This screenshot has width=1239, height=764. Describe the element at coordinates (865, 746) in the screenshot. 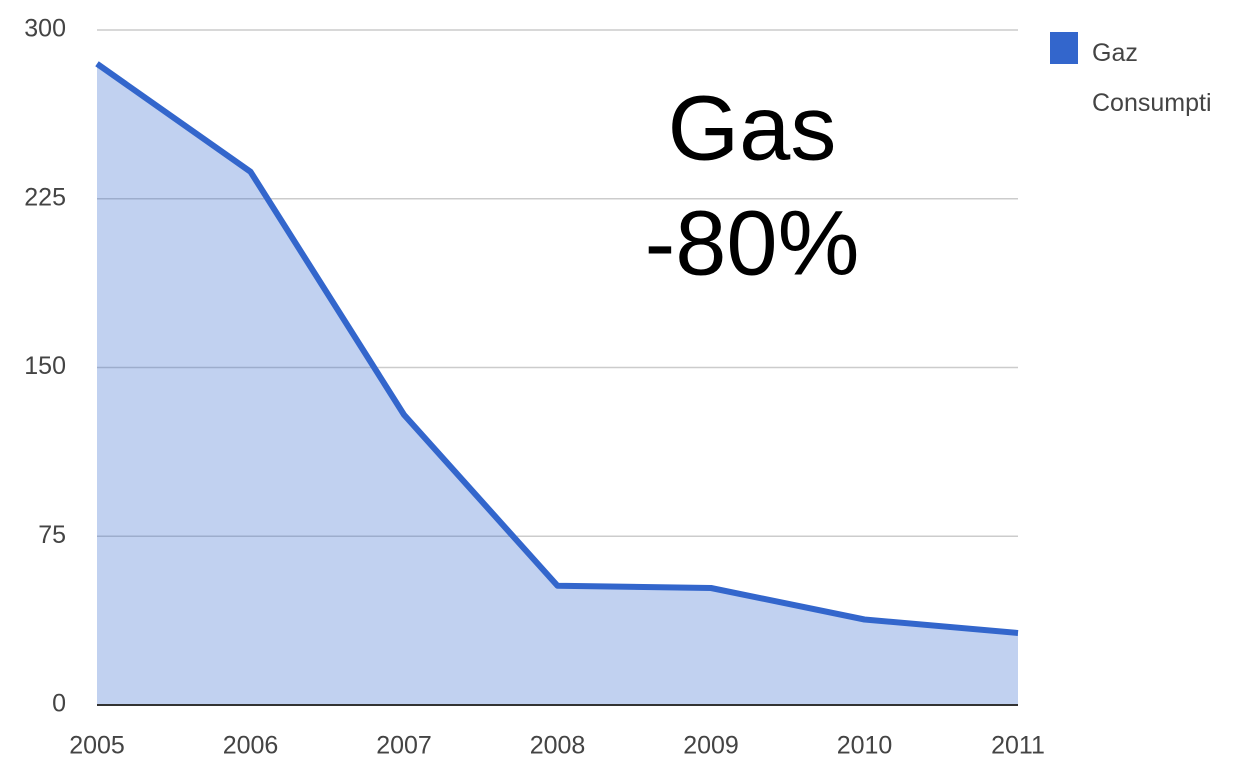

I see `x-tick-label: 2010` at that location.